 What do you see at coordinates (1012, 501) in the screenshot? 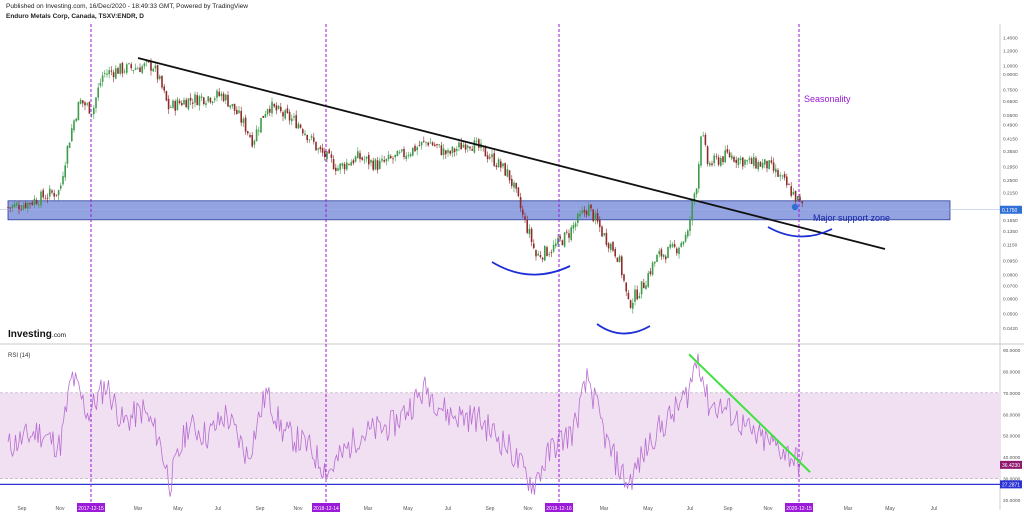
I see `rsi-tick-label: 20.0000` at bounding box center [1012, 501].